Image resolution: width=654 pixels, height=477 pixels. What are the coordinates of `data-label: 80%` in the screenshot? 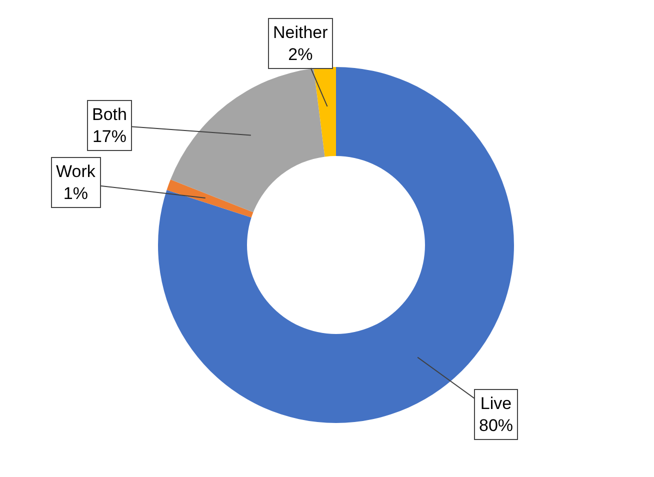 It's located at (496, 426).